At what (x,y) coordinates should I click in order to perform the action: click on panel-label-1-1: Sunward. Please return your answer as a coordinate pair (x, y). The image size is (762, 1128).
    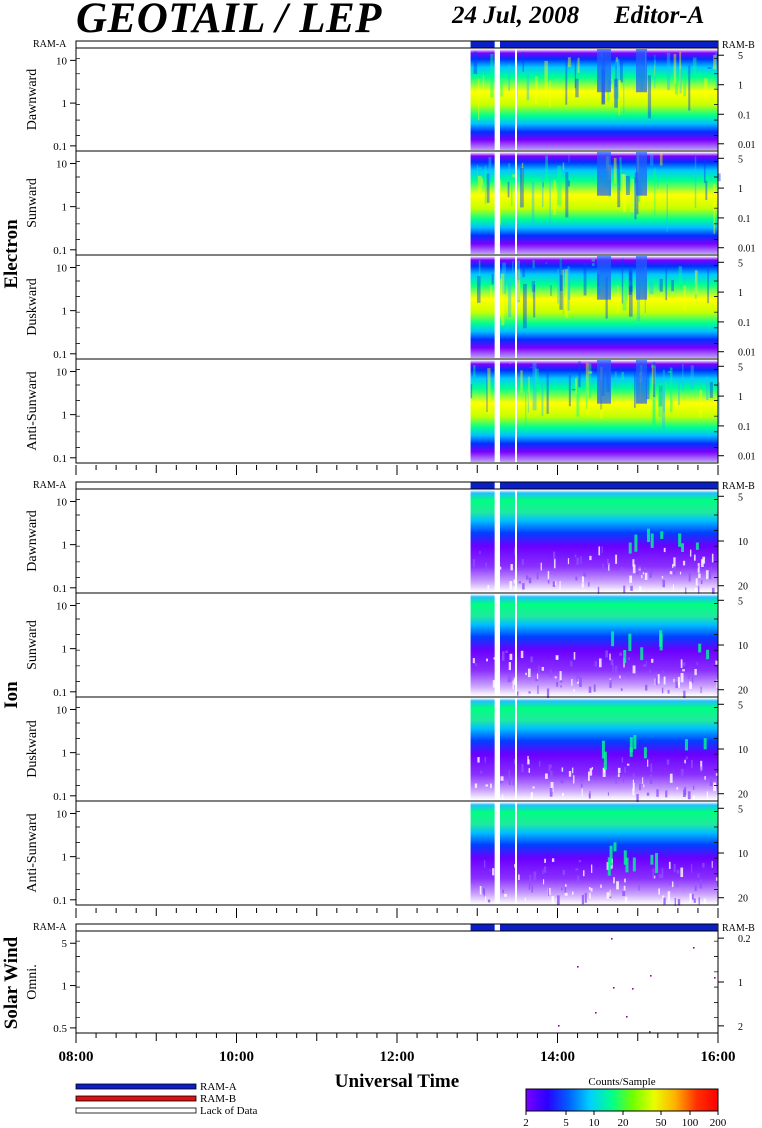
    Looking at the image, I should click on (32, 645).